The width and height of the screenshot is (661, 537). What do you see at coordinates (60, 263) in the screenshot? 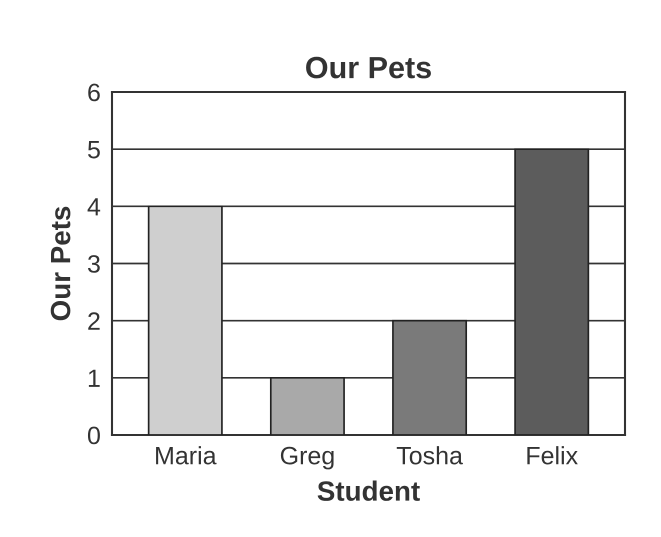
I see `y-axis-title: Our Pets` at bounding box center [60, 263].